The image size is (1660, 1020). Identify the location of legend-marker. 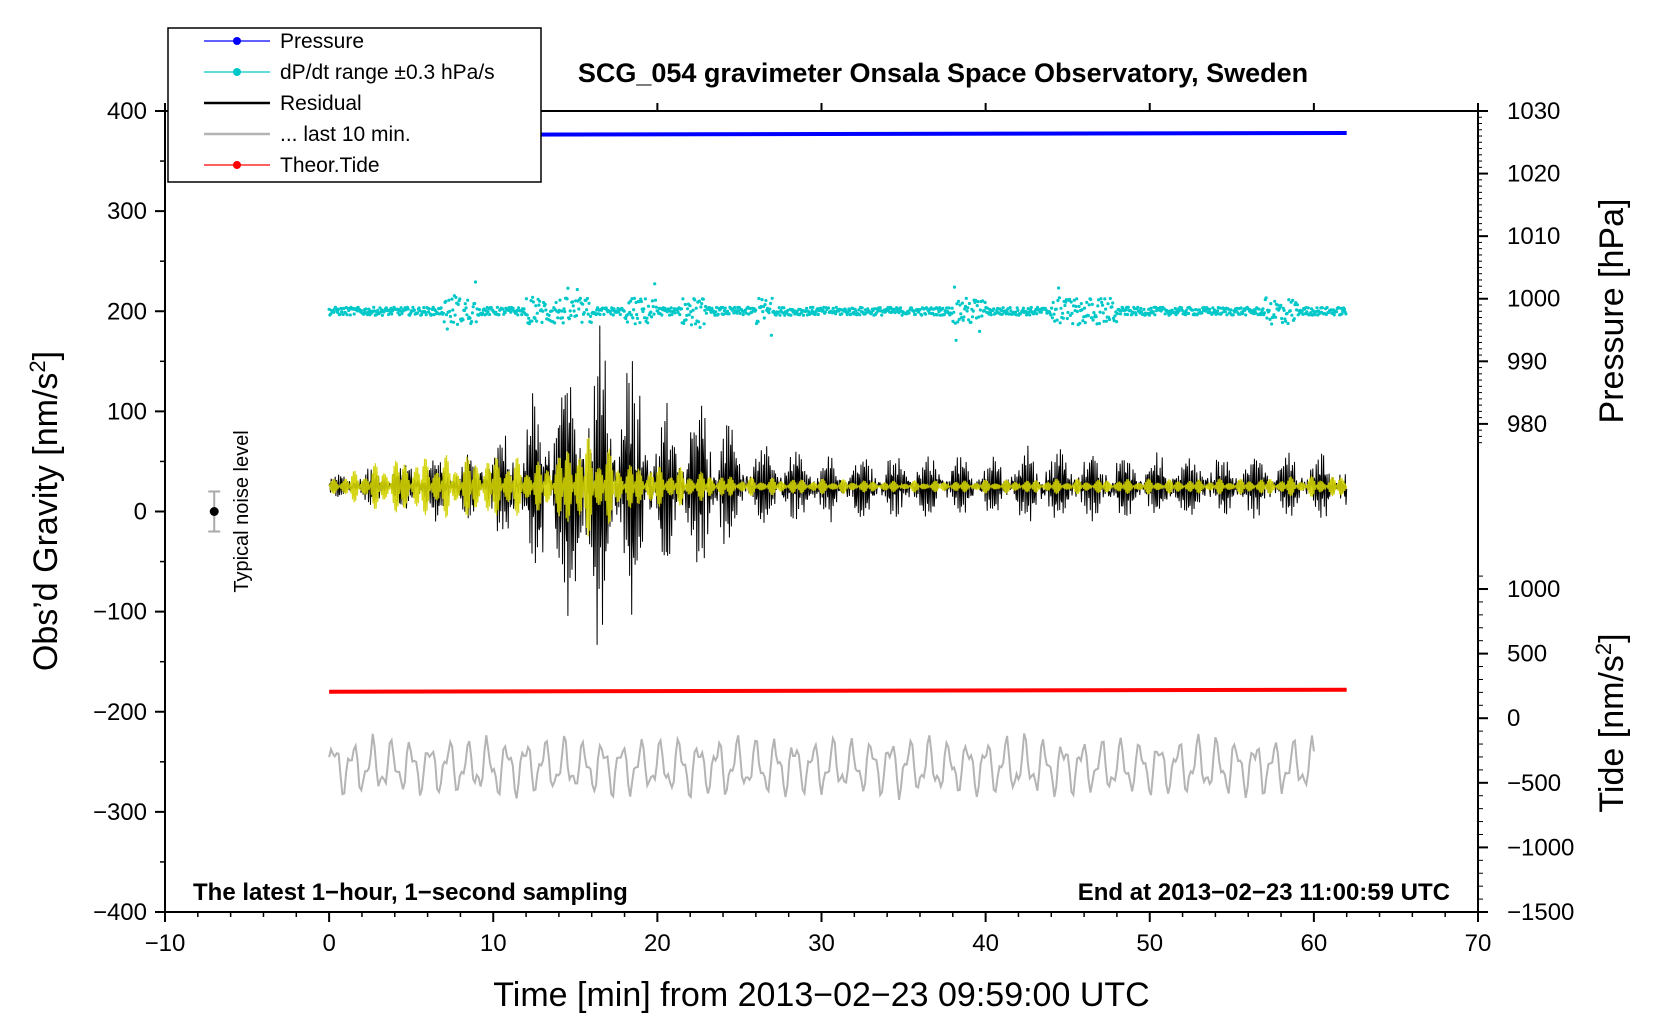
(237, 41).